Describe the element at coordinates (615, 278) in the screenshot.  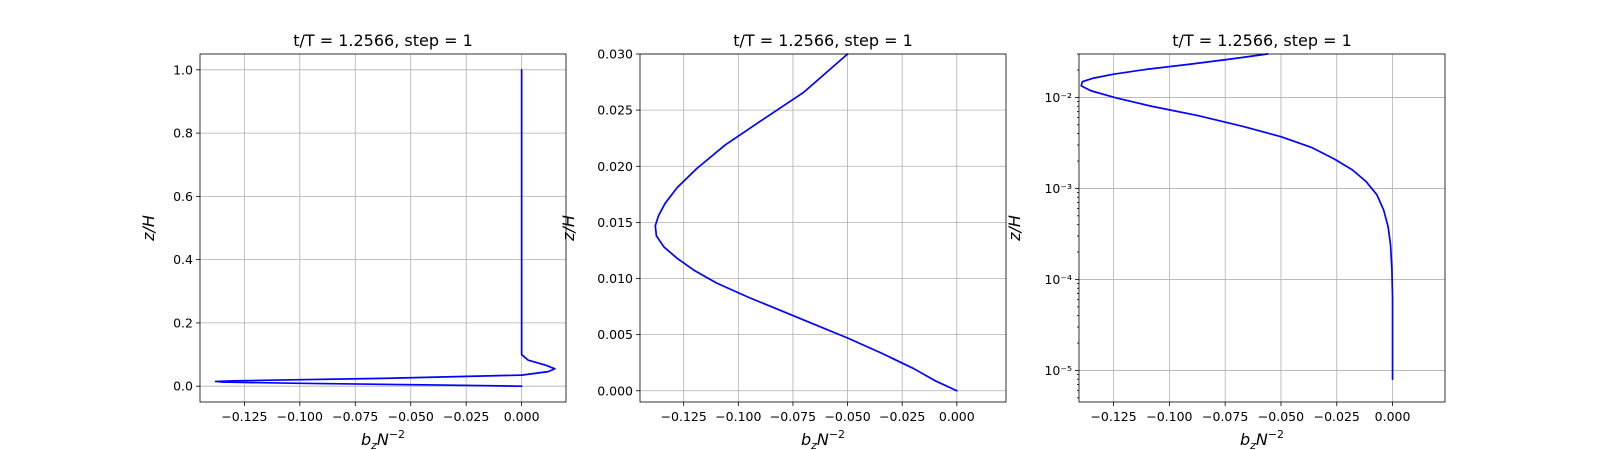
I see `y-tick-label: 0.010` at that location.